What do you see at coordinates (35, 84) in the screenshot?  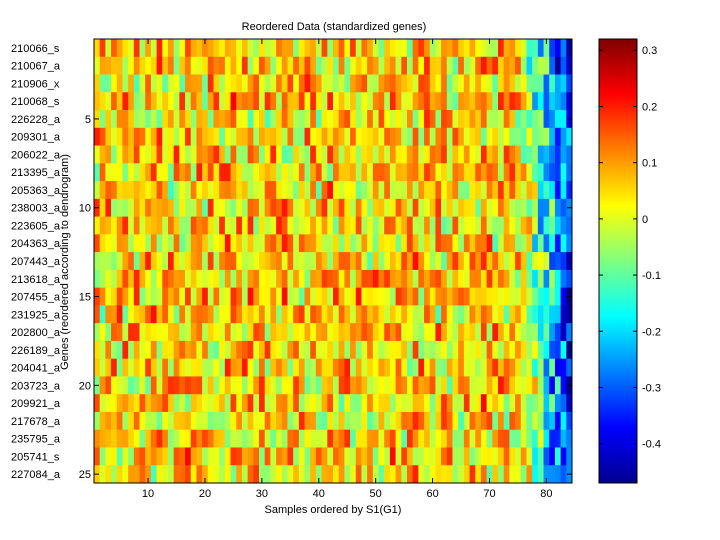 I see `row-label: 210906_x` at bounding box center [35, 84].